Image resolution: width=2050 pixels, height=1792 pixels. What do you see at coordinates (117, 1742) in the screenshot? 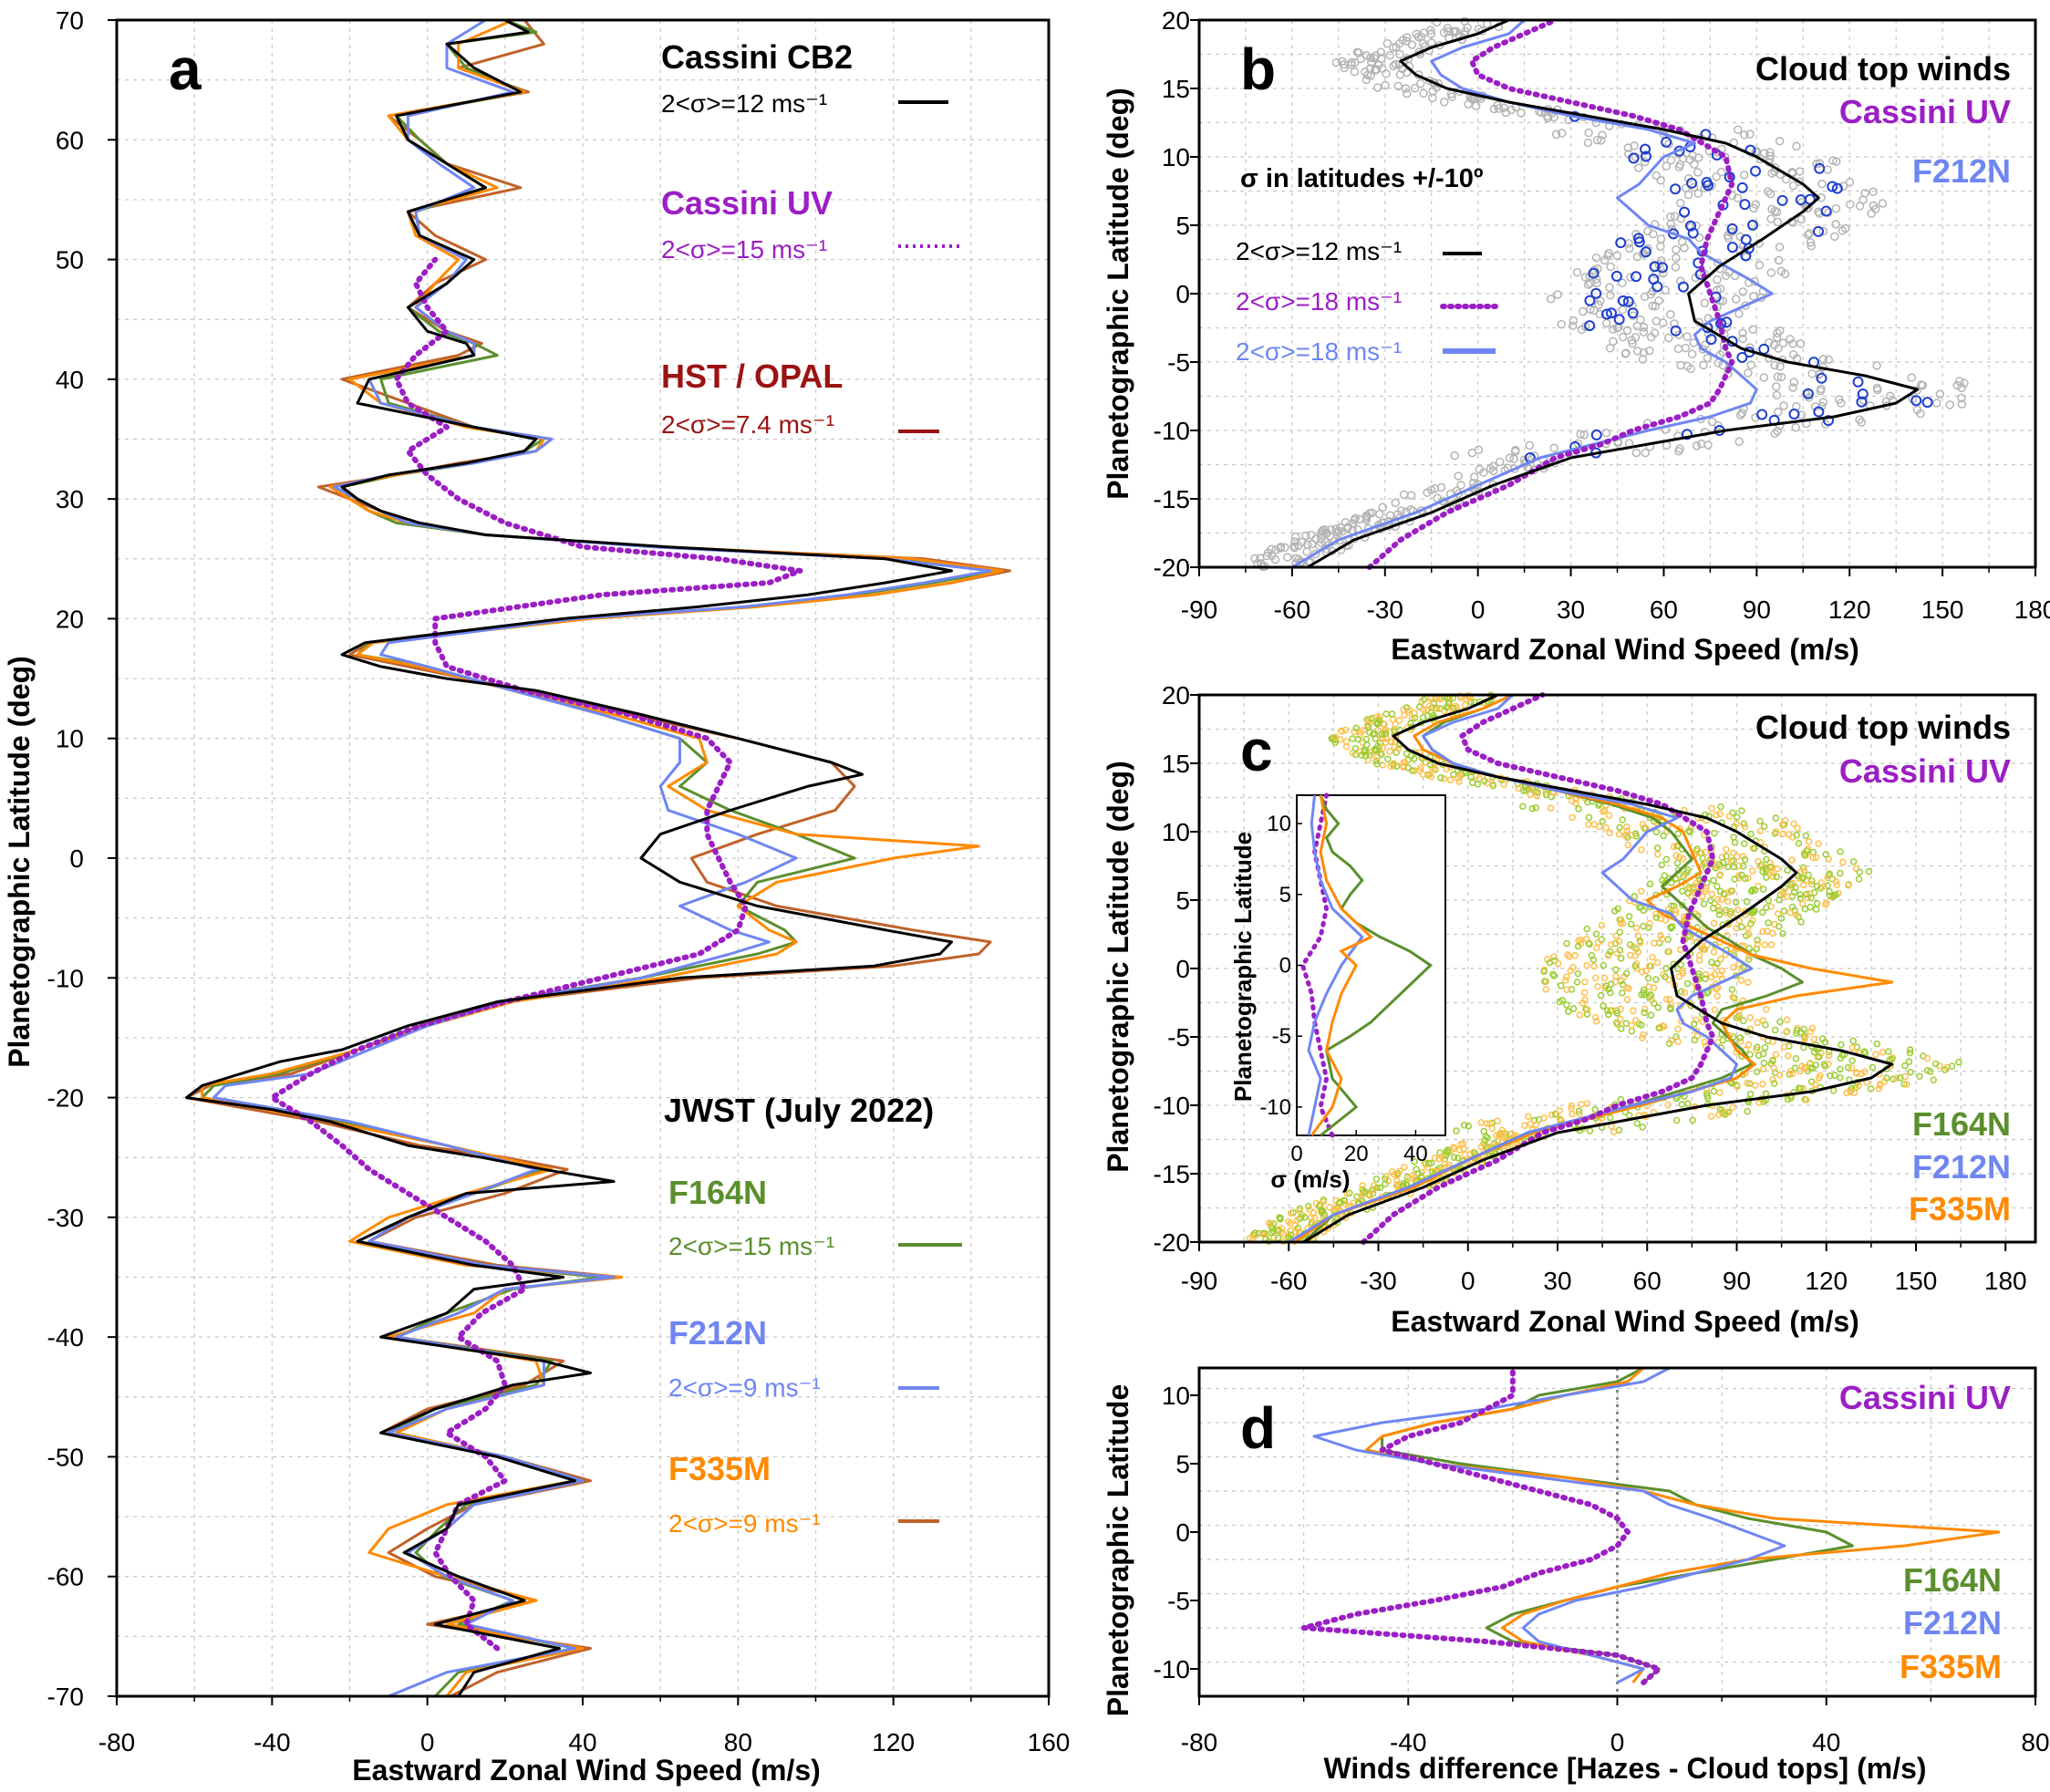
I see `x-tick-label: -80` at bounding box center [117, 1742].